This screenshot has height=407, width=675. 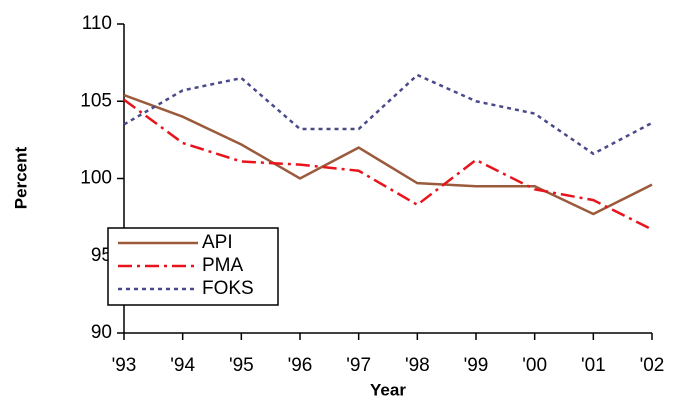 I want to click on y-tick-label: 105, so click(x=96, y=100).